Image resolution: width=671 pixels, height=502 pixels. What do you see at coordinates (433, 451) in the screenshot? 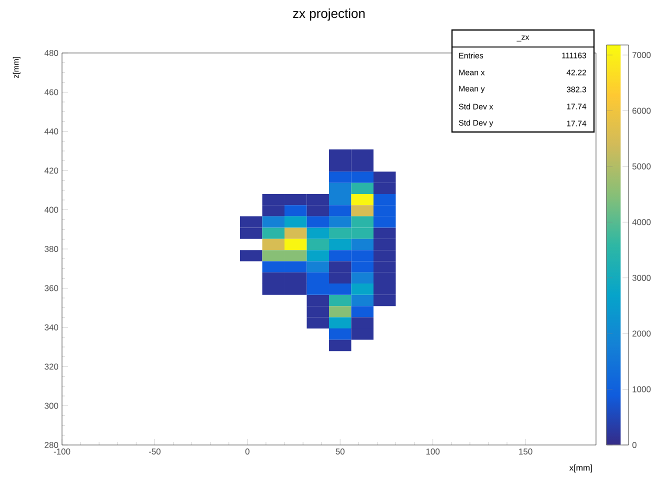
I see `x-tick-label: 100` at bounding box center [433, 451].